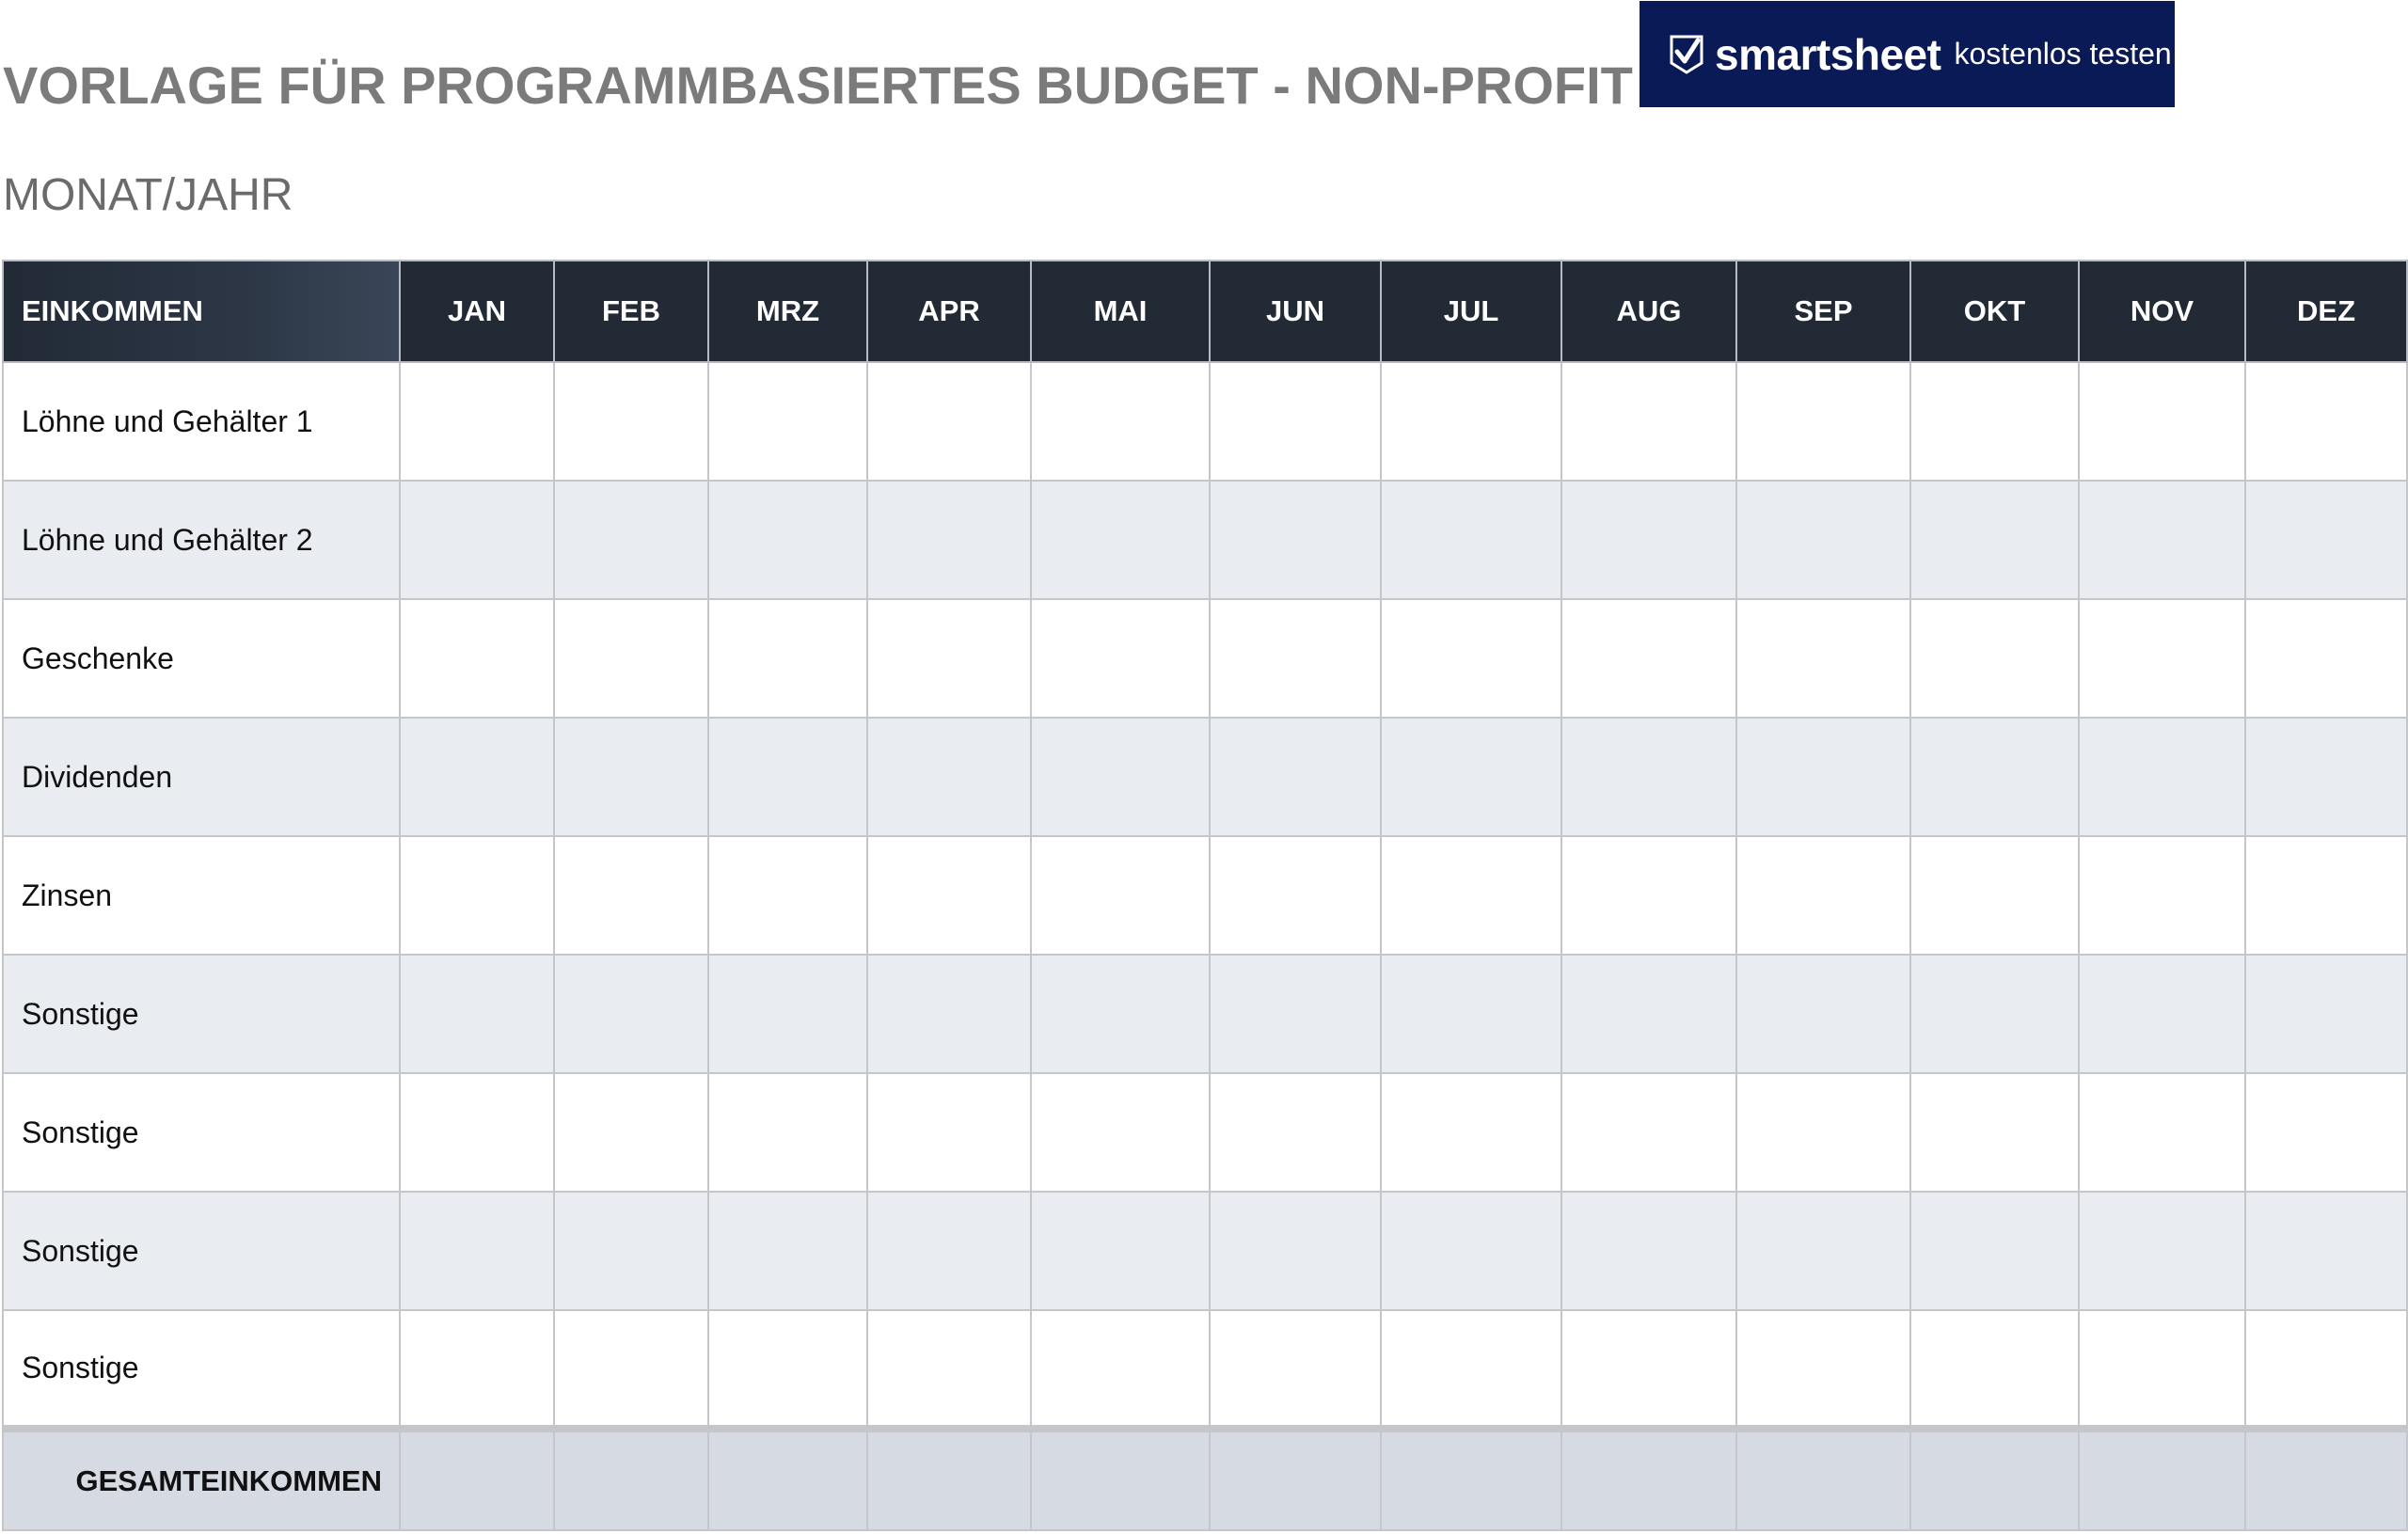 The width and height of the screenshot is (2408, 1534). I want to click on total-cell-aug, so click(1649, 1478).